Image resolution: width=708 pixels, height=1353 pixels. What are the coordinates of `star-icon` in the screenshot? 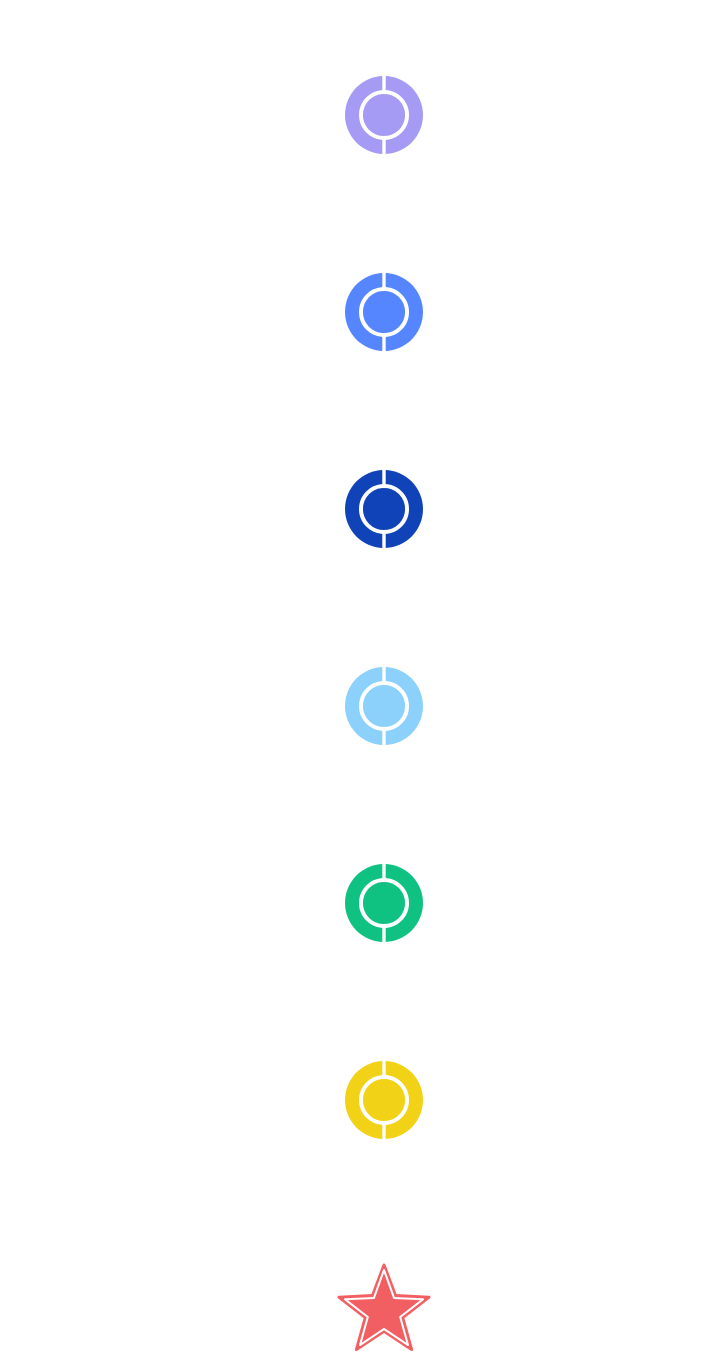 It's located at (384, 1307).